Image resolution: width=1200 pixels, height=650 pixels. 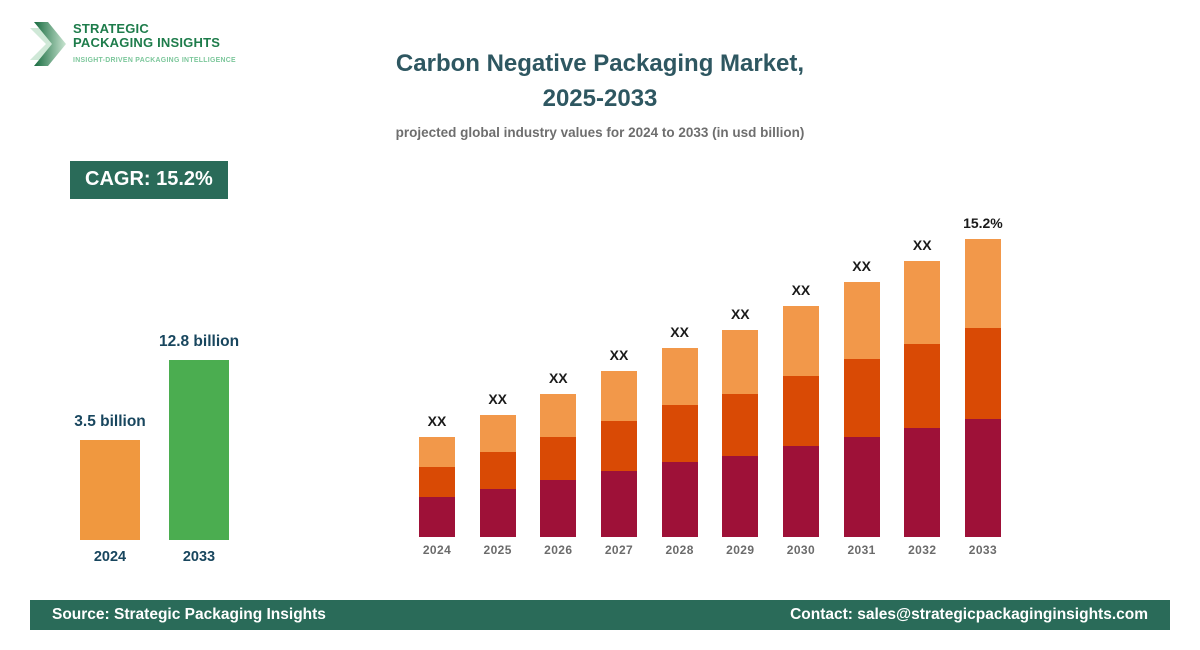 I want to click on bottom-segment-2033, so click(x=982, y=478).